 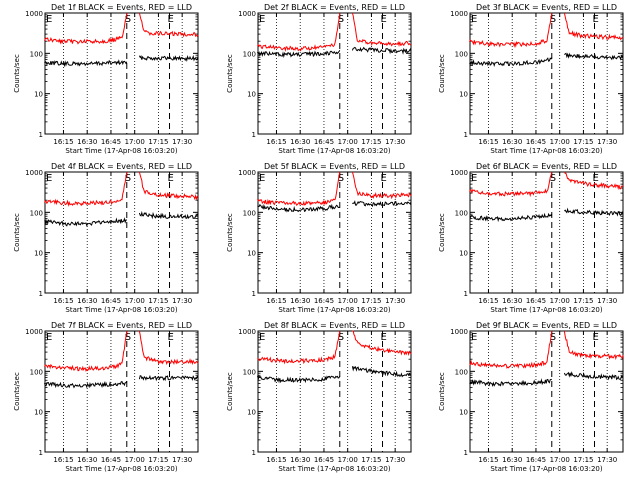 I want to click on chart-title: Det 5f BLACK = Events, RED = LLD, so click(x=334, y=166).